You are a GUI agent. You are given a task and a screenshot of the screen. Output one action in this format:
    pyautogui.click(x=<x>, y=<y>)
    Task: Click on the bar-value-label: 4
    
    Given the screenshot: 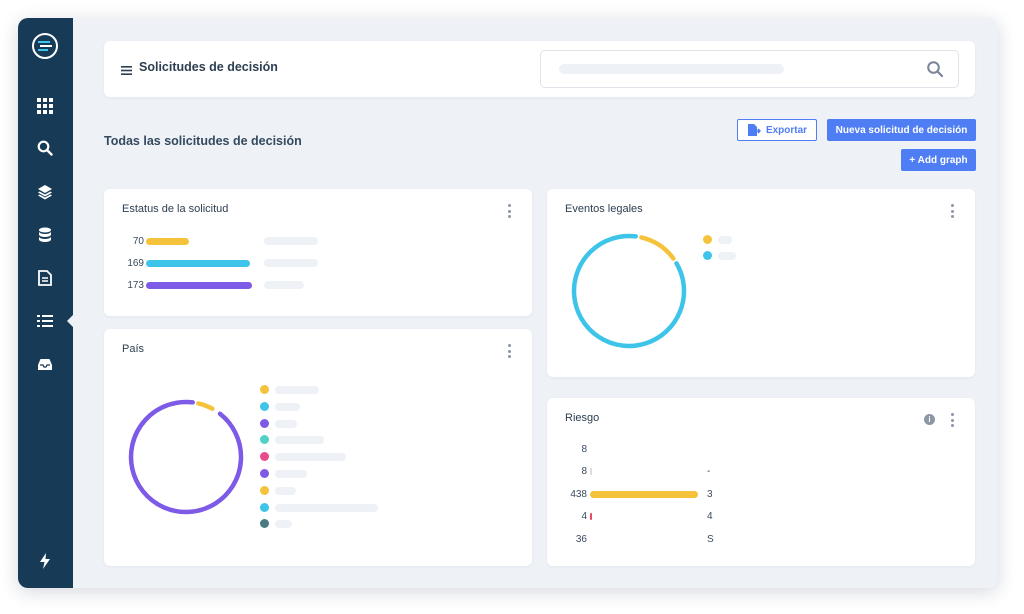 What is the action you would take?
    pyautogui.click(x=584, y=517)
    